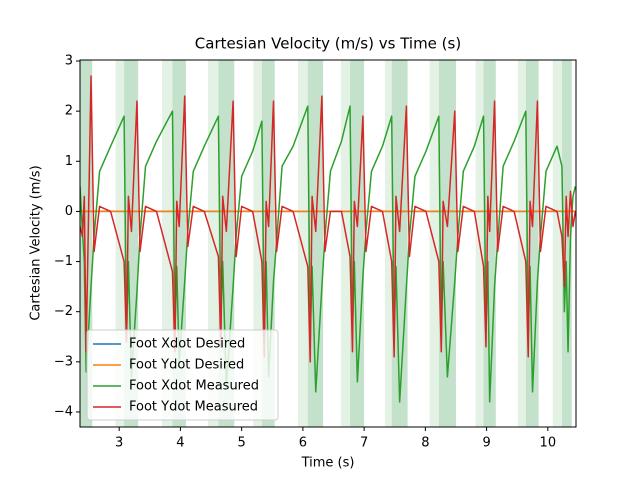 The image size is (640, 480). I want to click on legend-label: Foot Ydot Measured, so click(193, 407).